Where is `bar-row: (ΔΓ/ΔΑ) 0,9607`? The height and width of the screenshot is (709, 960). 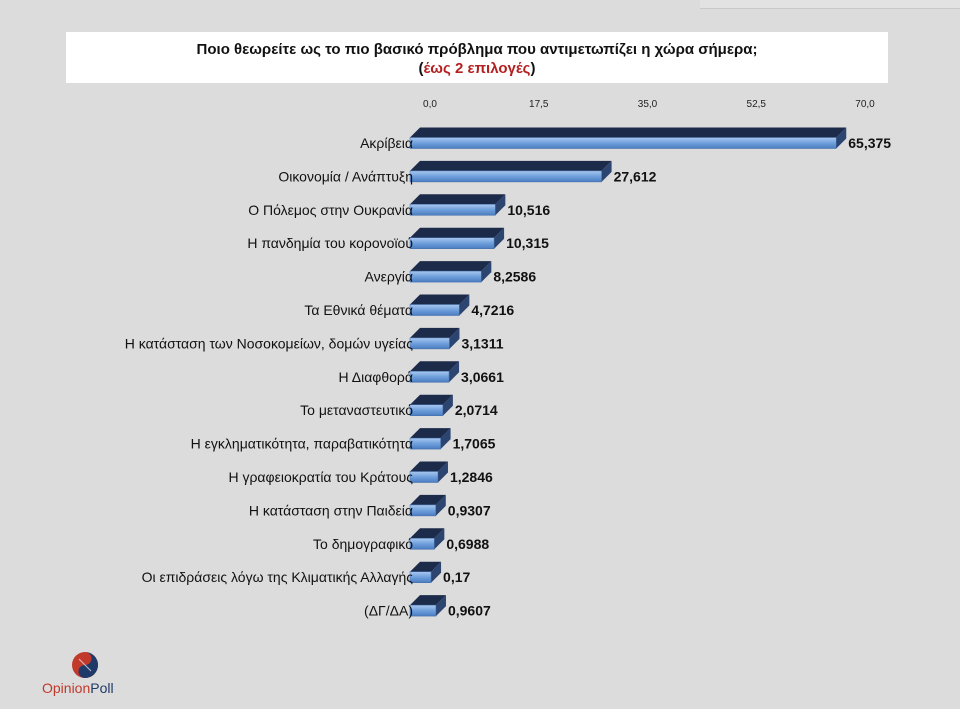 bar-row: (ΔΓ/ΔΑ) 0,9607 is located at coordinates (427, 607).